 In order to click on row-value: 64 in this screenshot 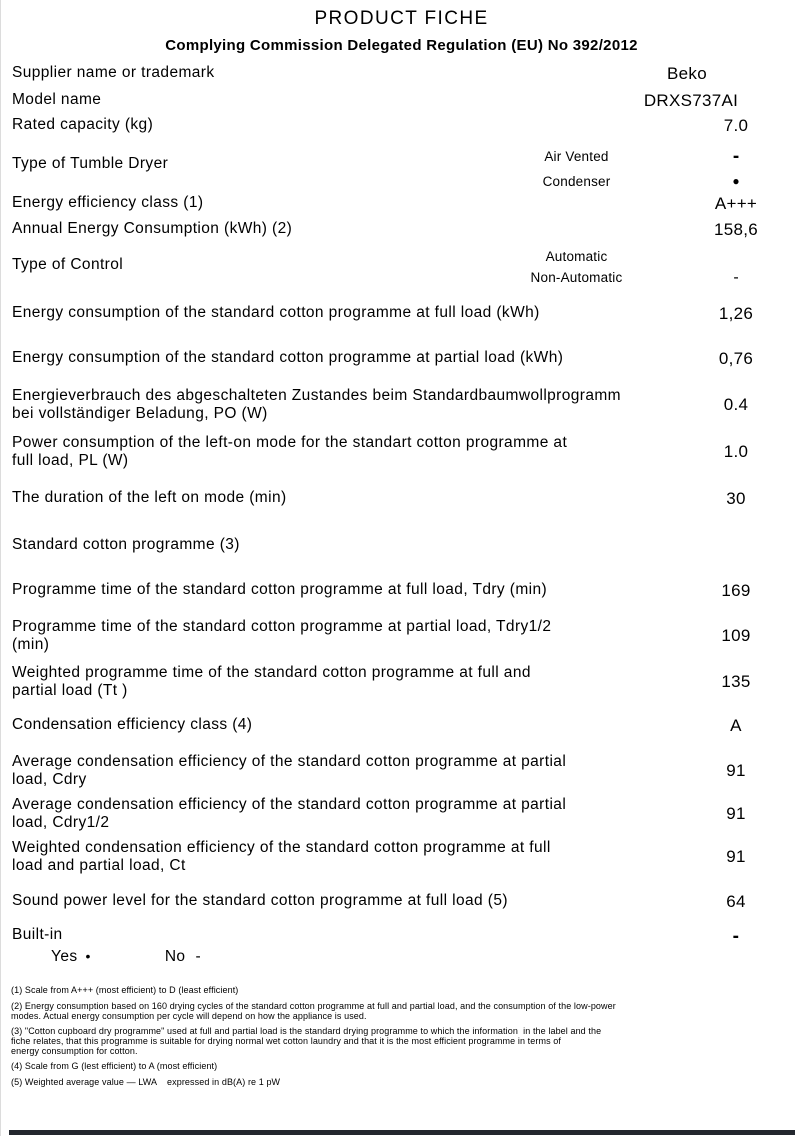, I will do `click(736, 901)`.